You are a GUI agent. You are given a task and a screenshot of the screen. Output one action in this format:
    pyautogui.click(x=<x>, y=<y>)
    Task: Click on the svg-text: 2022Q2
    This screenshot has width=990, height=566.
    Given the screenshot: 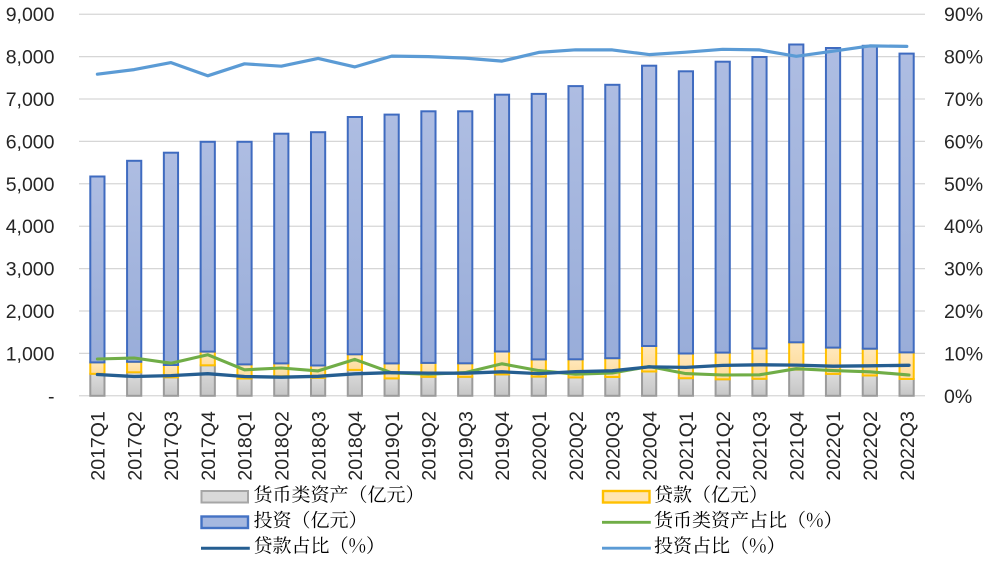 What is the action you would take?
    pyautogui.click(x=871, y=445)
    